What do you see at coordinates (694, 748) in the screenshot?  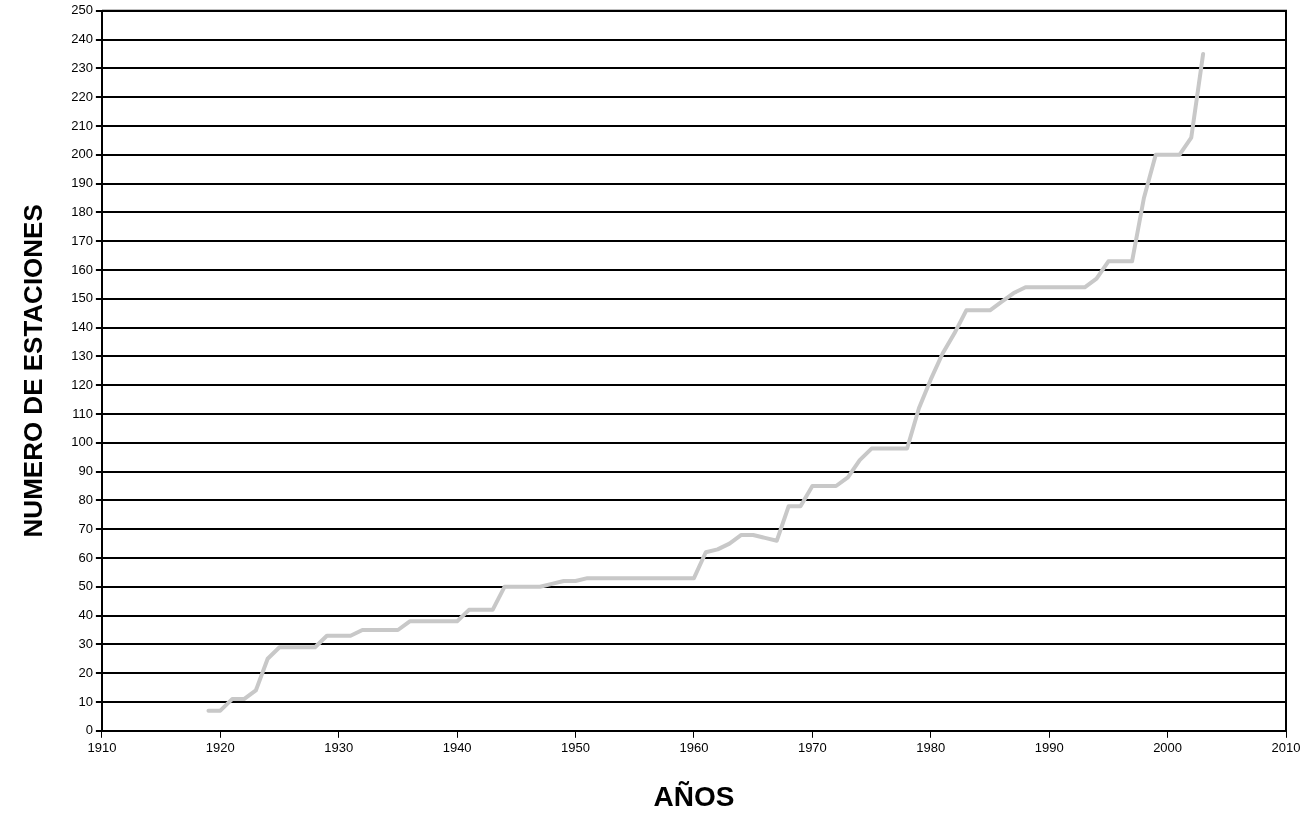 I see `x-tick-label: 1960` at bounding box center [694, 748].